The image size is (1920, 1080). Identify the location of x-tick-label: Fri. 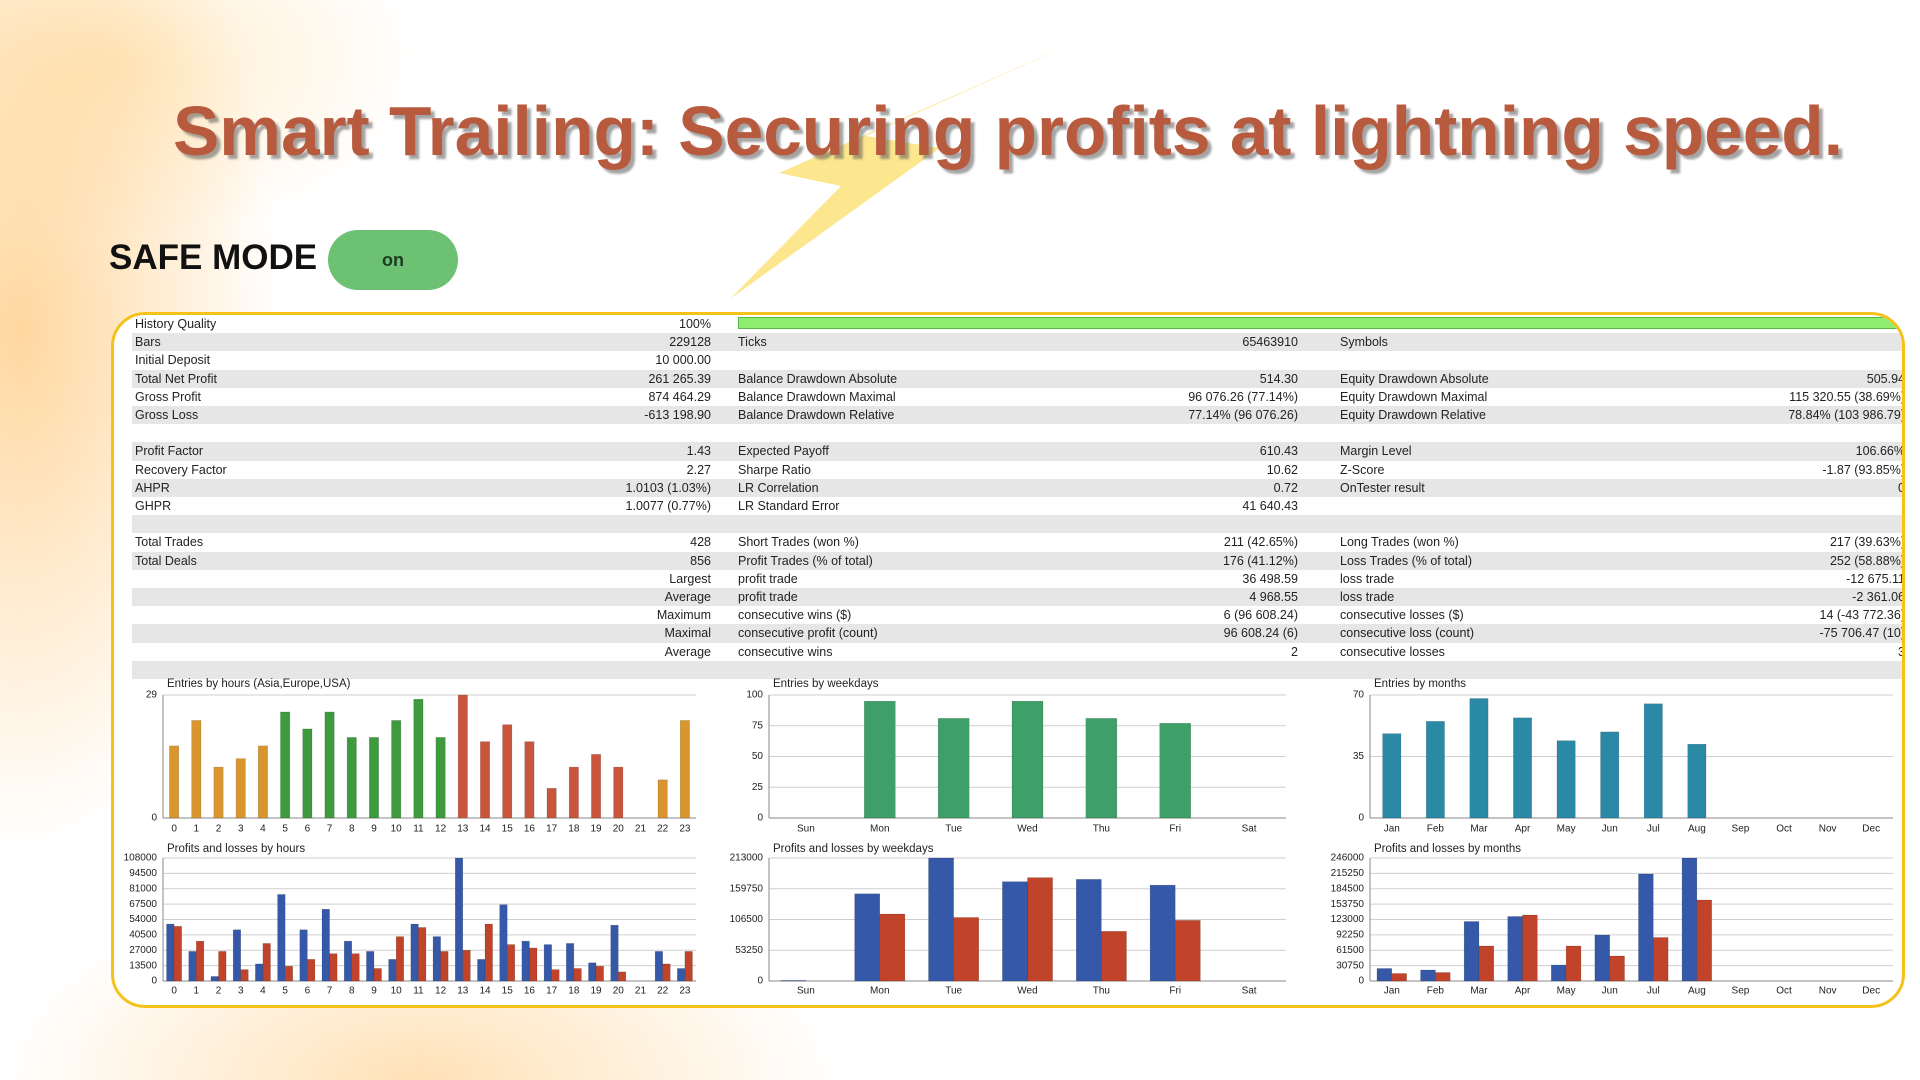
(1175, 991).